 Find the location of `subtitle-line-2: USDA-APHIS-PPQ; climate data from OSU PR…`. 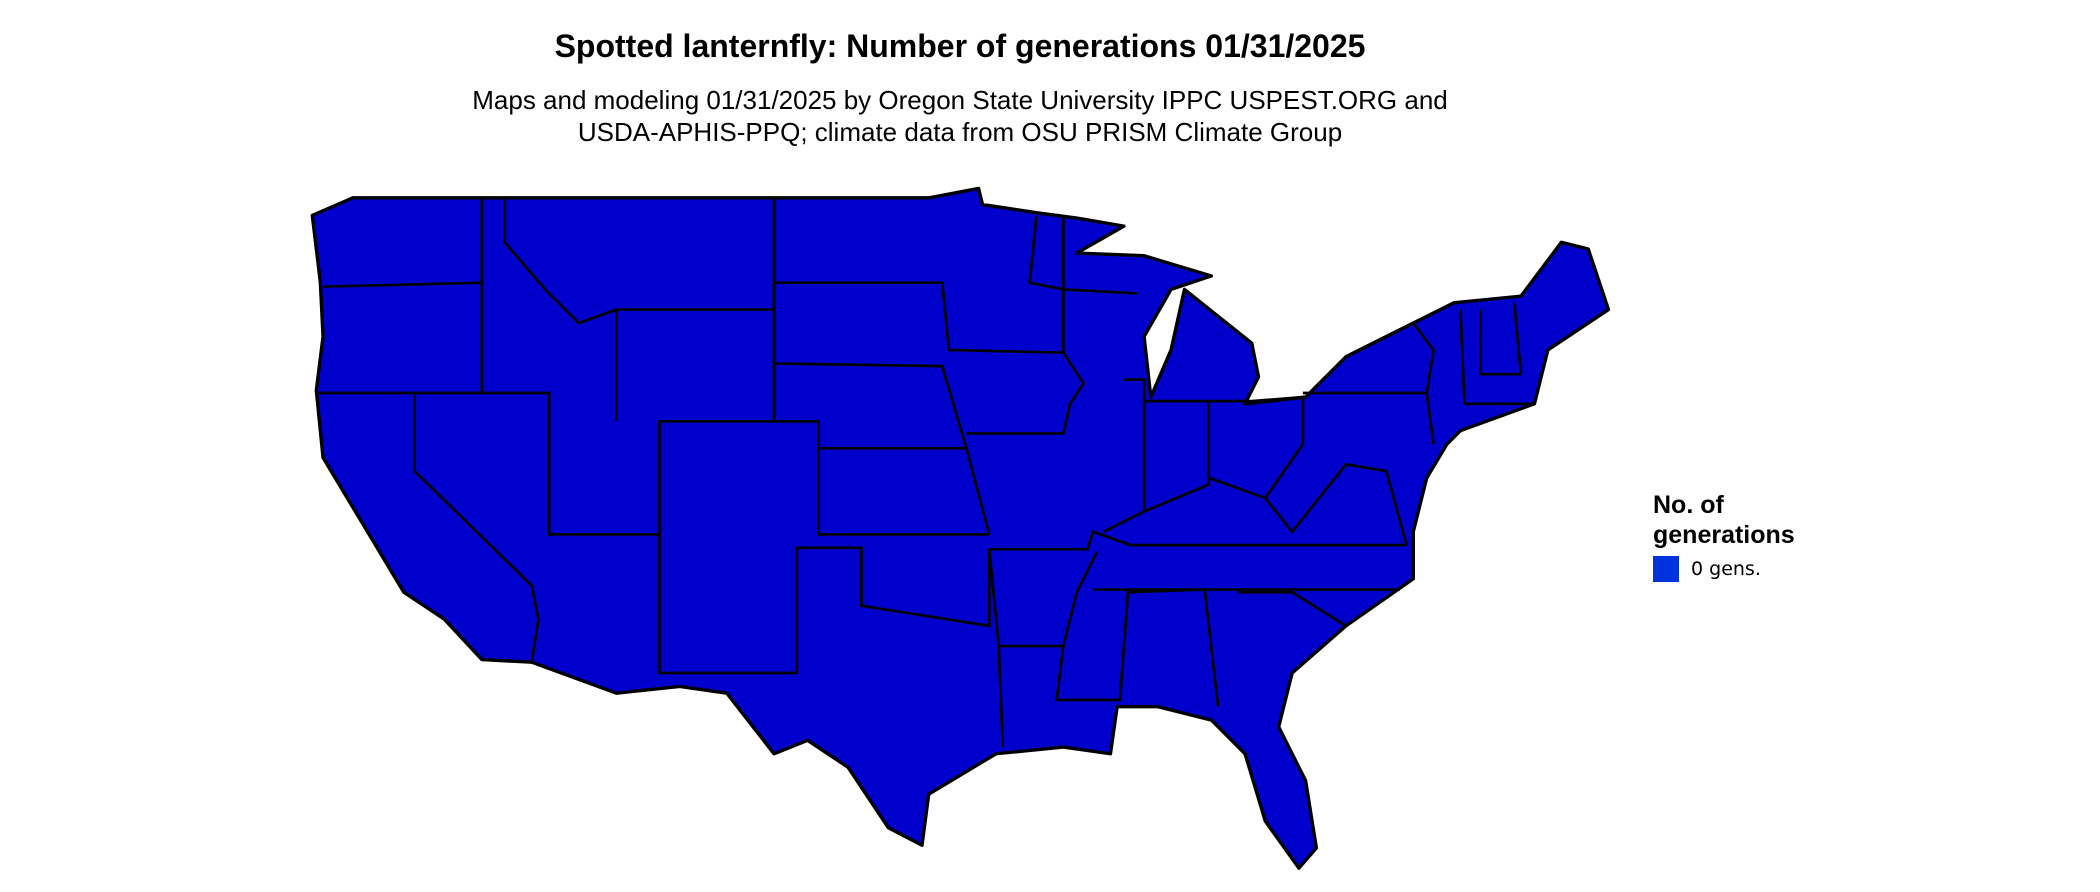

subtitle-line-2: USDA-APHIS-PPQ; climate data from OSU PR… is located at coordinates (960, 132).